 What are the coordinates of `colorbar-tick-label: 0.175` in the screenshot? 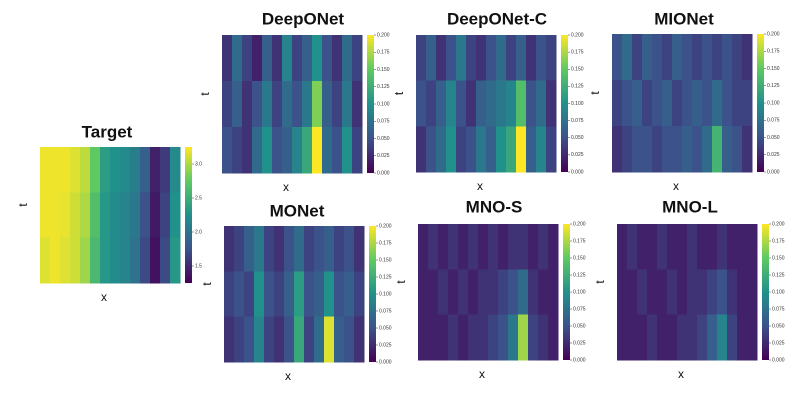 It's located at (577, 52).